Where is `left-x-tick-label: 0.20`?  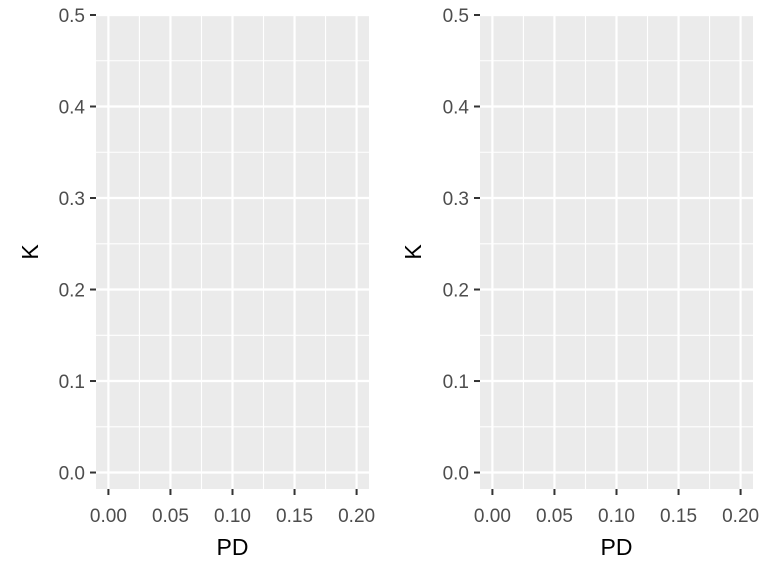 left-x-tick-label: 0.20 is located at coordinates (356, 516).